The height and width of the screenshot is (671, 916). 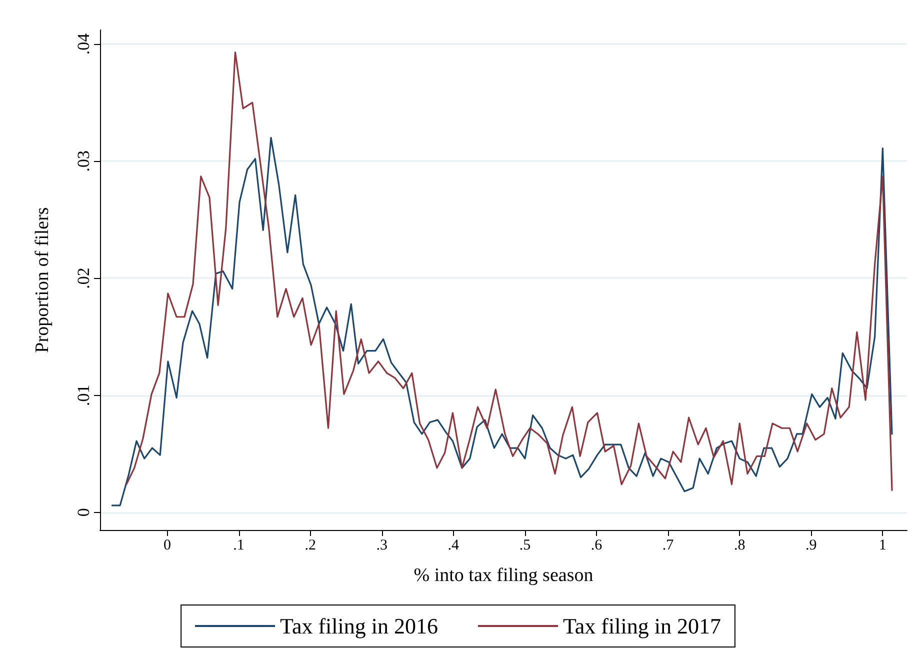 I want to click on x-tick-label: 1, so click(x=882, y=546).